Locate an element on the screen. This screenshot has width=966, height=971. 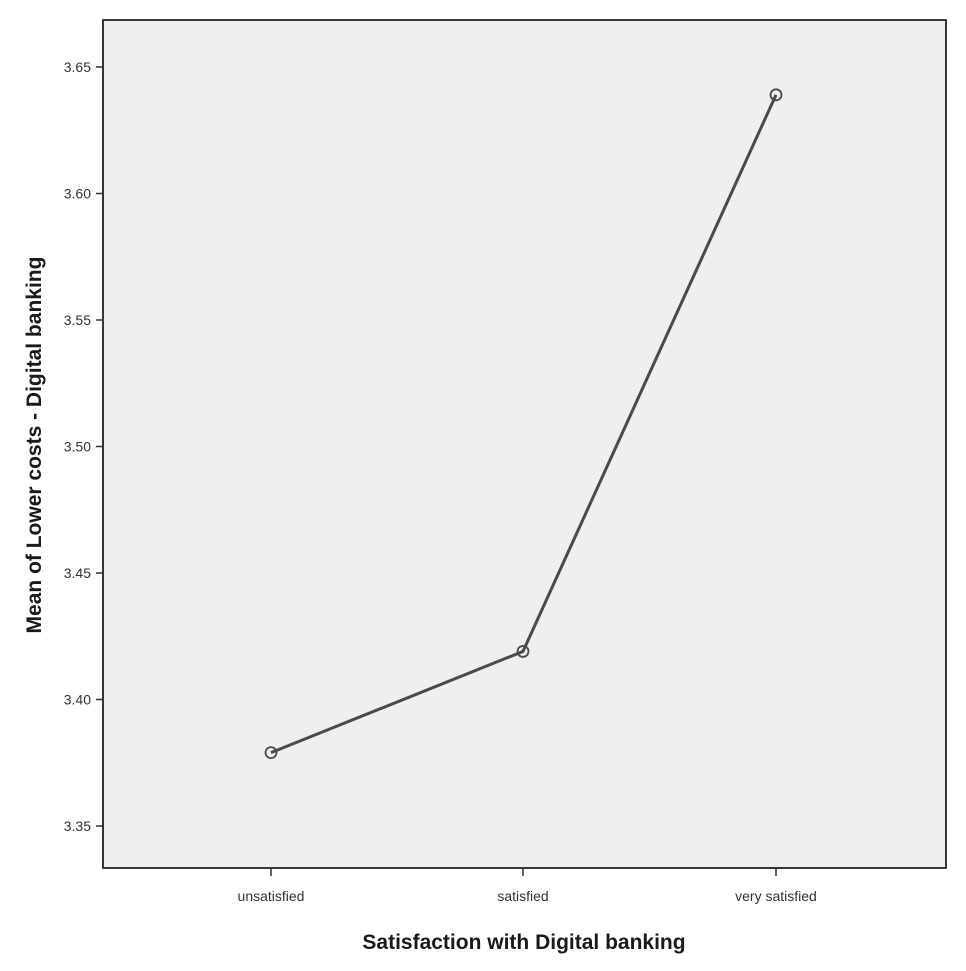
y-tick-label: 3.35 is located at coordinates (77, 826).